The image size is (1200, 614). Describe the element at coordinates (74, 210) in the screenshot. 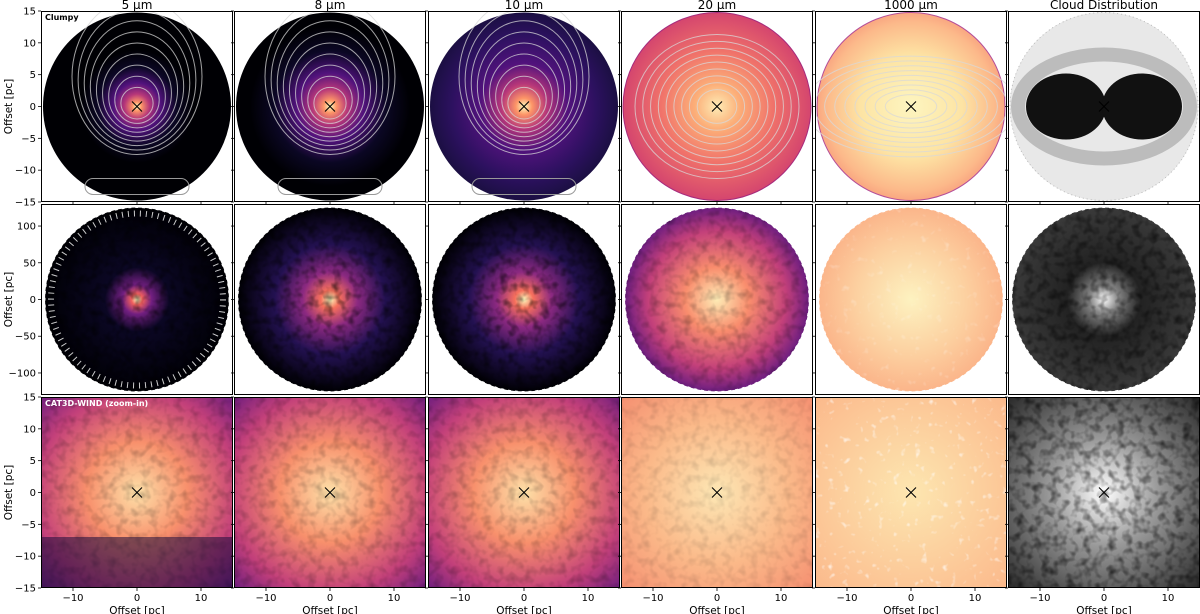

I see `row-tag: CAT3D-WIND` at that location.